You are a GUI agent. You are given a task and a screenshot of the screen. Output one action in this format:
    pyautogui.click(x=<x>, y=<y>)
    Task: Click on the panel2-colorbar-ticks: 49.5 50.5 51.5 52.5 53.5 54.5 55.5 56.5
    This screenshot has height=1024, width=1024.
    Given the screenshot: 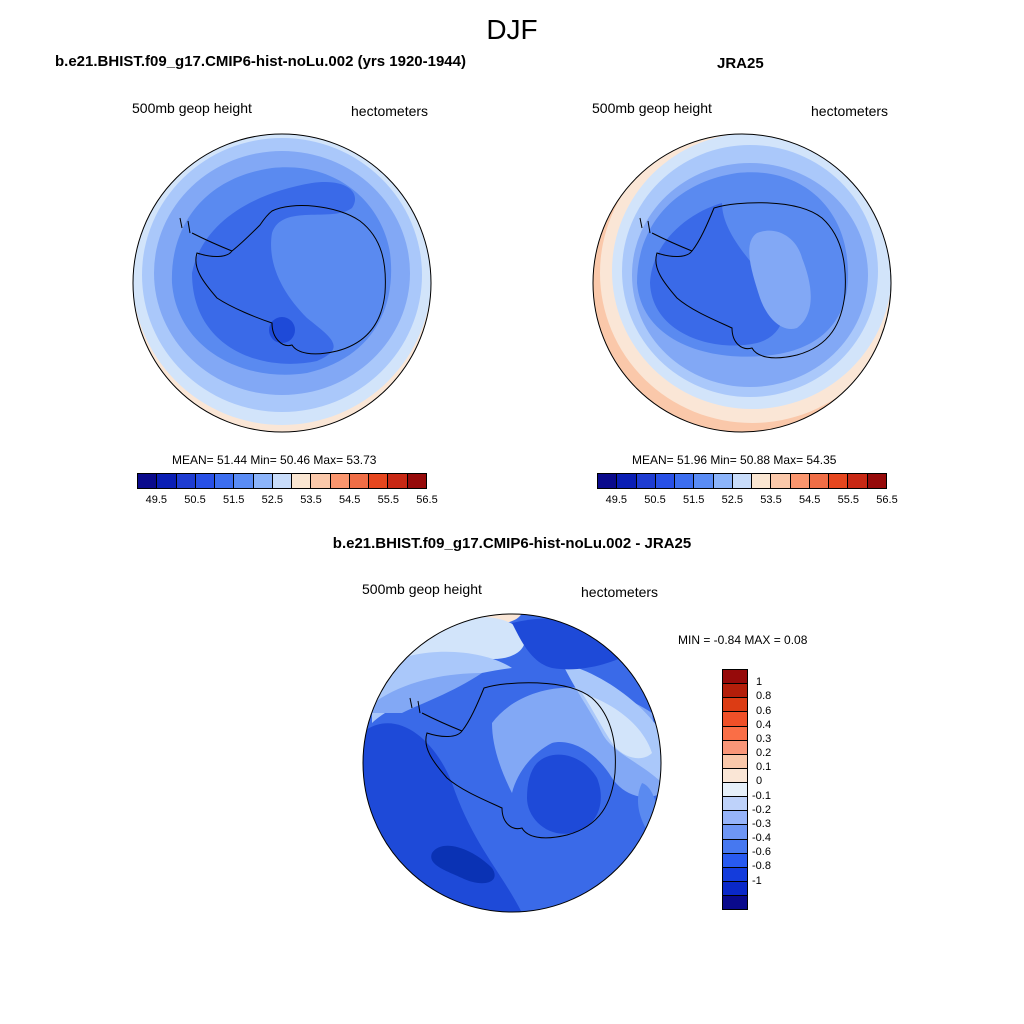 What is the action you would take?
    pyautogui.click(x=747, y=501)
    